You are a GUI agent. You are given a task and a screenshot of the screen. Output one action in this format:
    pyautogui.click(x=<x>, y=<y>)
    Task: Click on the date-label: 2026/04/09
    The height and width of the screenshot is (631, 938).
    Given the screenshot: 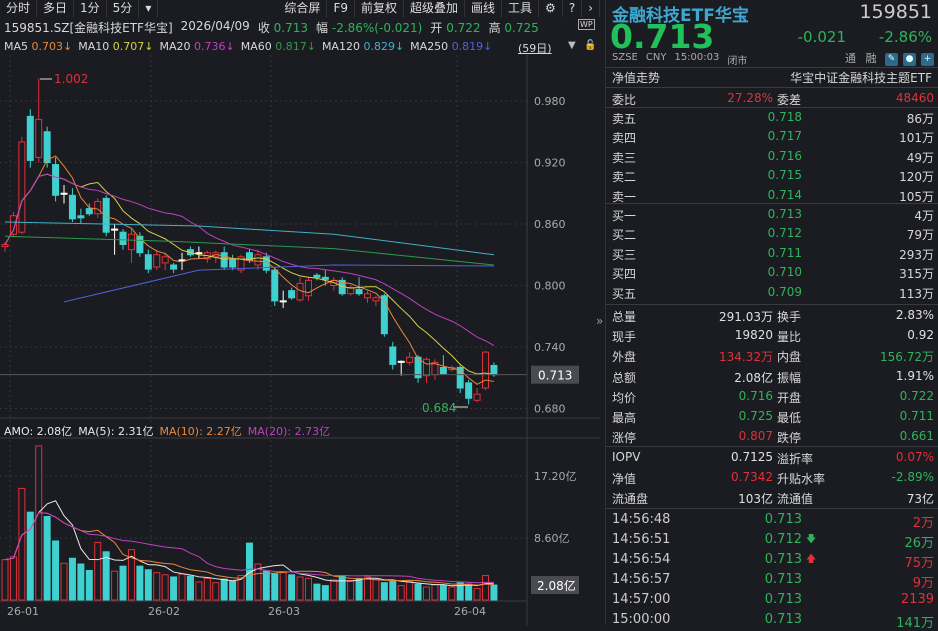 What is the action you would take?
    pyautogui.click(x=215, y=26)
    